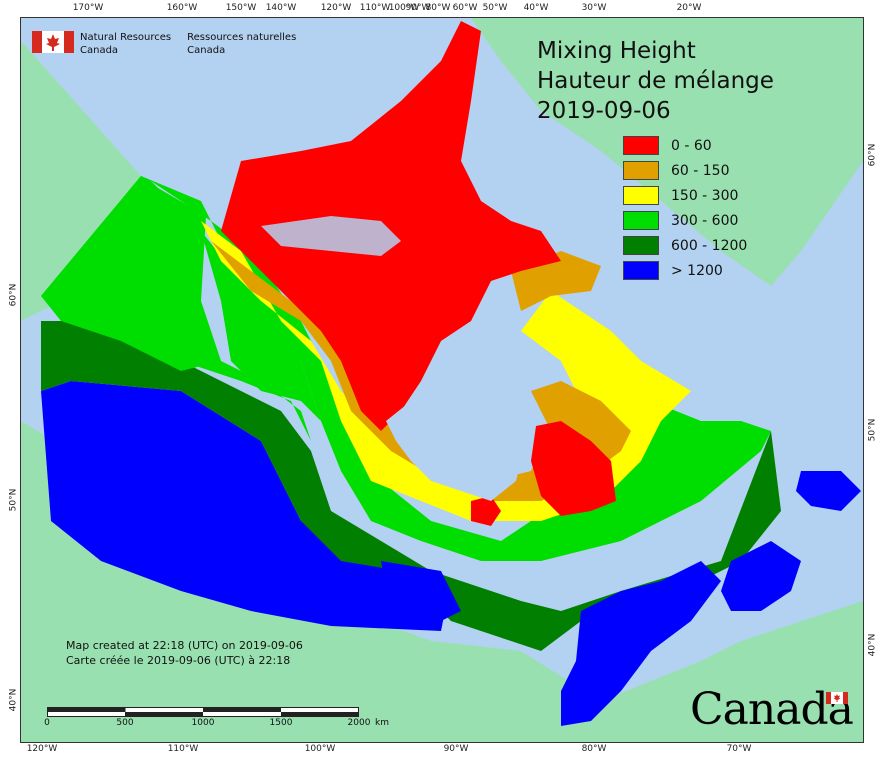 The width and height of the screenshot is (880, 760). I want to click on legend-item: 0 - 60, so click(685, 145).